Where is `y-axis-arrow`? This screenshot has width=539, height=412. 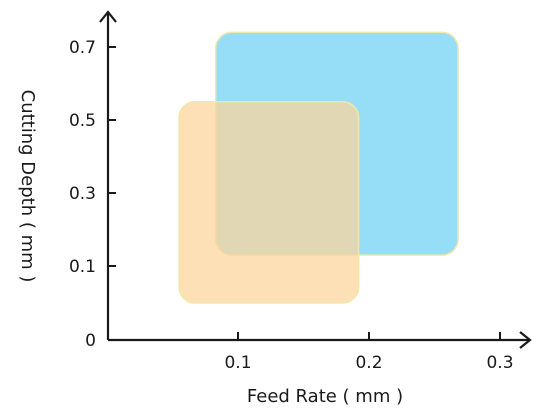 y-axis-arrow is located at coordinates (108, 16).